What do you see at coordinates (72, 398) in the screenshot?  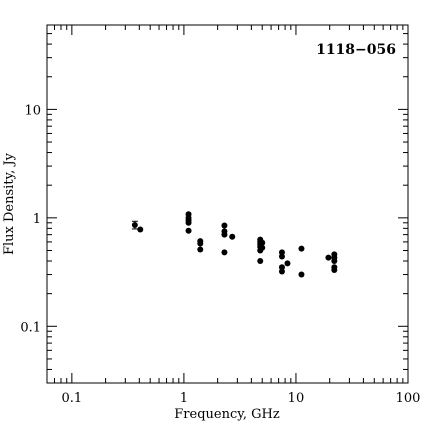 I see `x-tick-label: 0.1` at bounding box center [72, 398].